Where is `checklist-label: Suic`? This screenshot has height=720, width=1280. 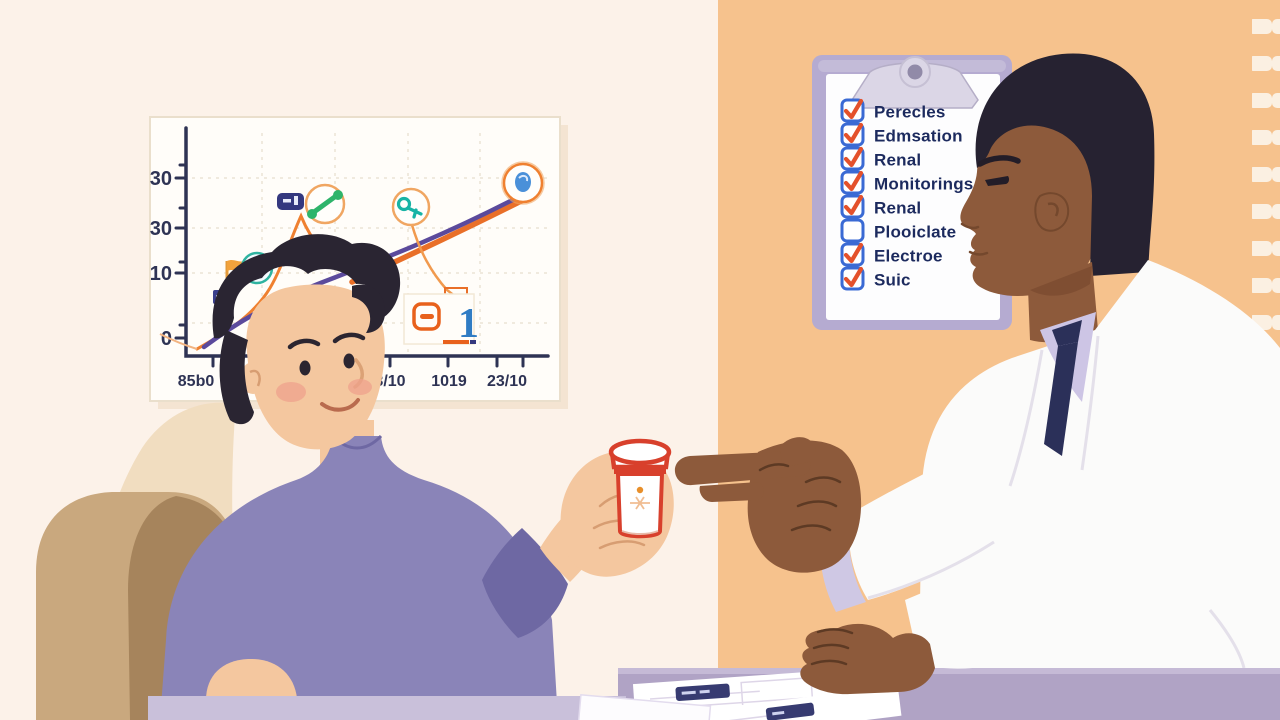 checklist-label: Suic is located at coordinates (892, 280).